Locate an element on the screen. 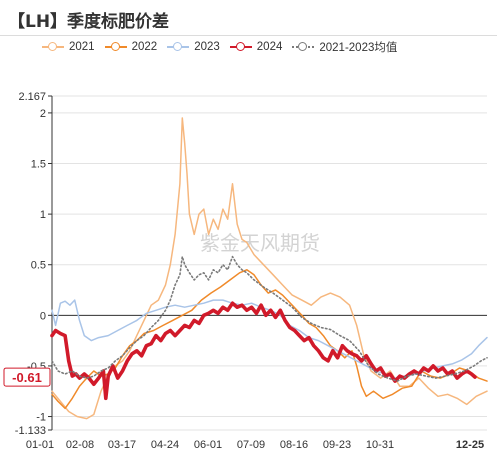 This screenshot has width=497, height=454. x-tick-label: 04-24 is located at coordinates (165, 445).